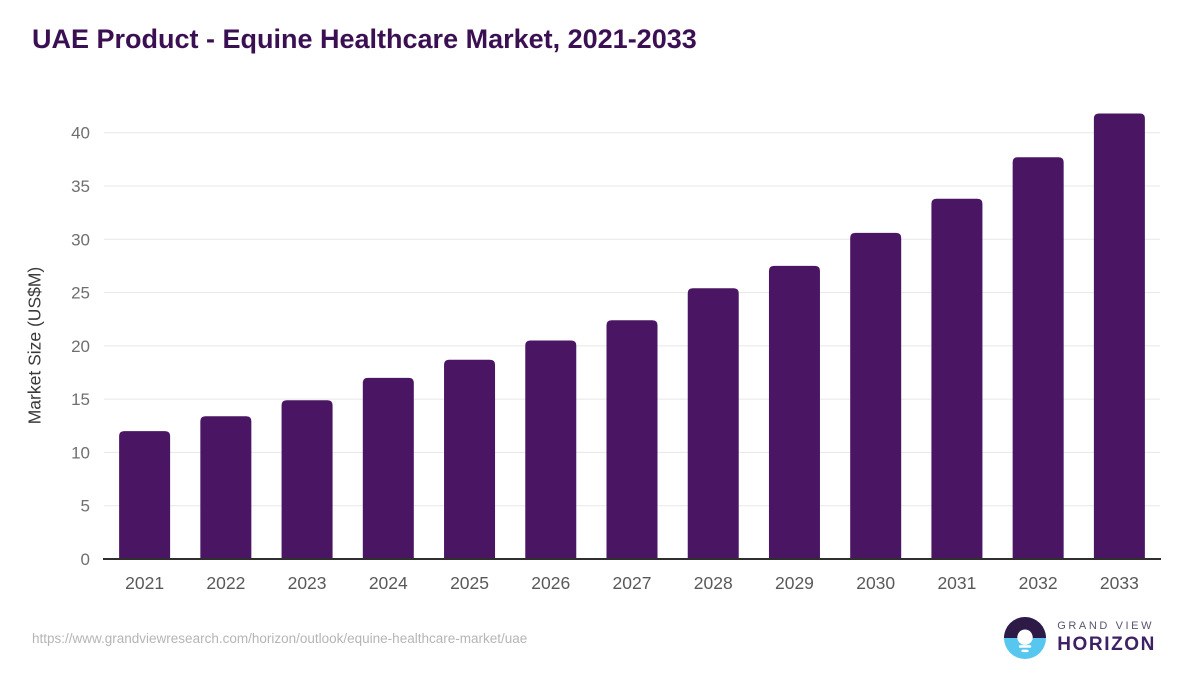 This screenshot has width=1200, height=675. I want to click on bar-2029, so click(794, 412).